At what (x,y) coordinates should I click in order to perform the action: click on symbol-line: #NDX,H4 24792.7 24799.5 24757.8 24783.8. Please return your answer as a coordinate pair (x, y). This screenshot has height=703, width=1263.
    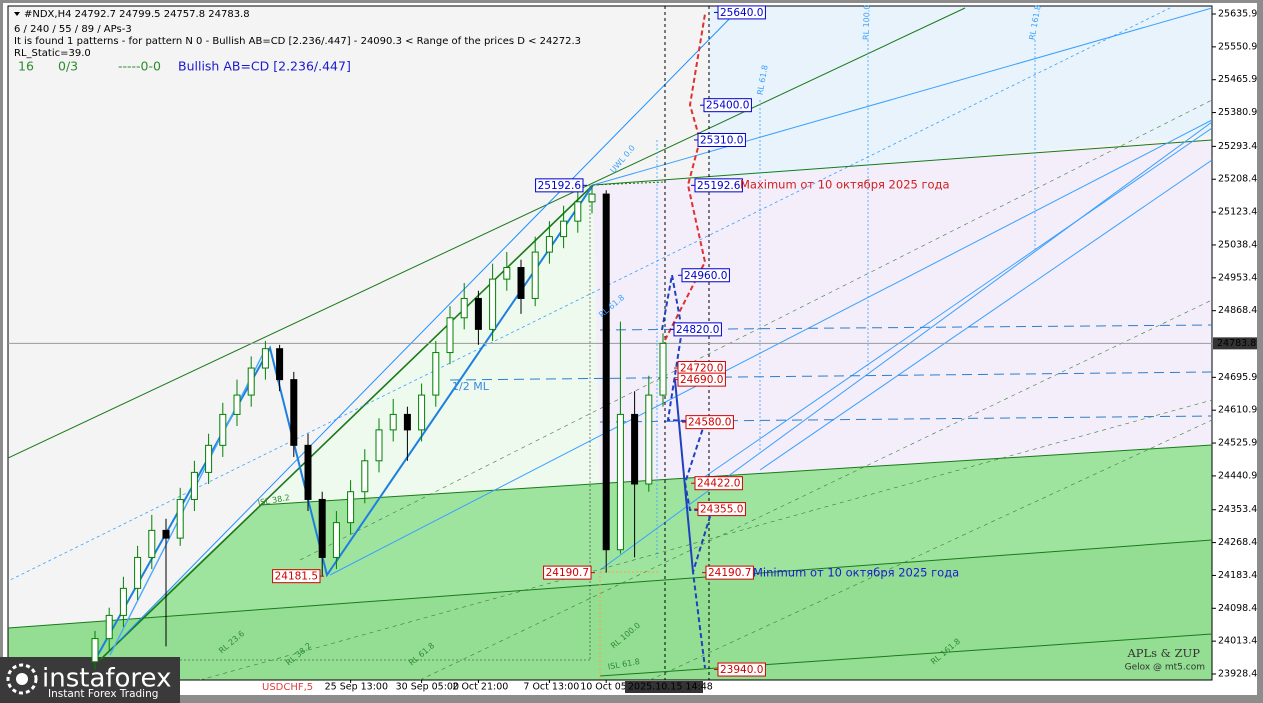
    Looking at the image, I should click on (137, 14).